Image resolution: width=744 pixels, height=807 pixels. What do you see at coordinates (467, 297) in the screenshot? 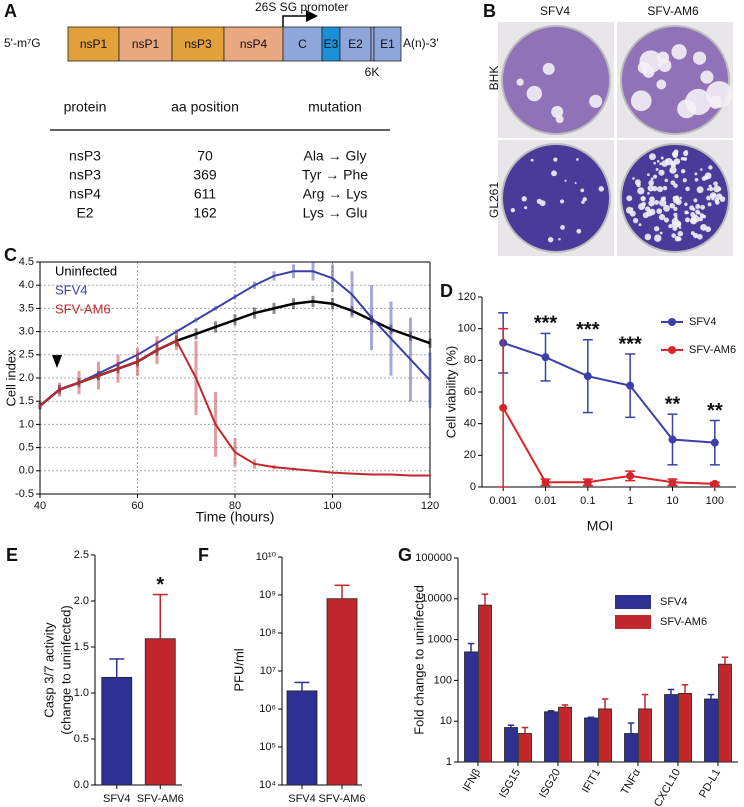
I see `y-tick-label: 120` at bounding box center [467, 297].